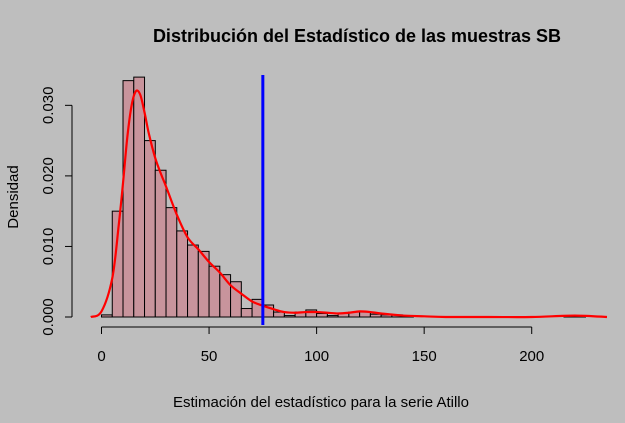  What do you see at coordinates (316, 356) in the screenshot?
I see `x-tick-label: 100` at bounding box center [316, 356].